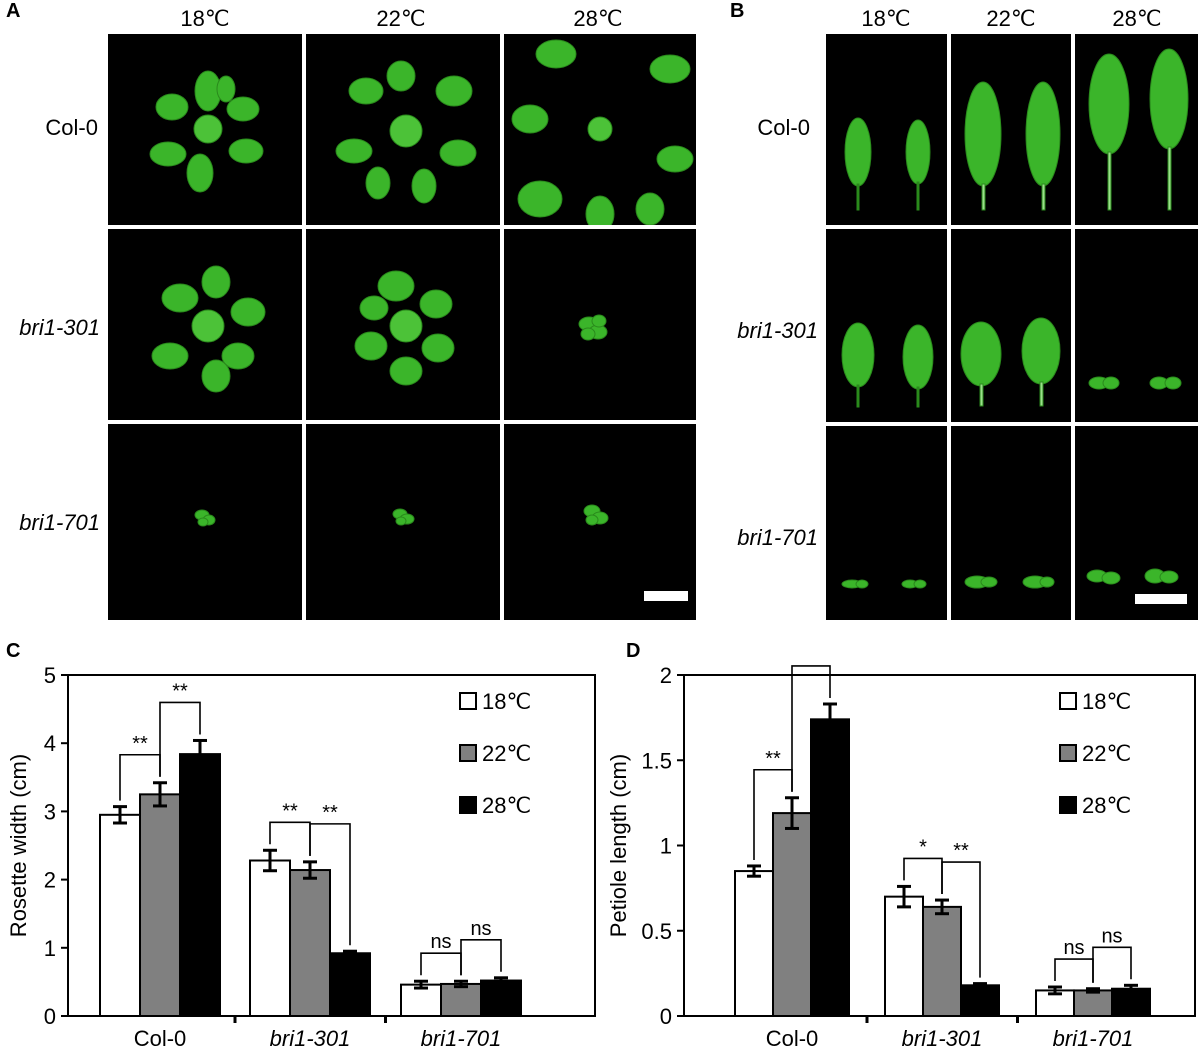 This screenshot has width=1200, height=1051. I want to click on photo-b-col0-28c, so click(1136, 129).